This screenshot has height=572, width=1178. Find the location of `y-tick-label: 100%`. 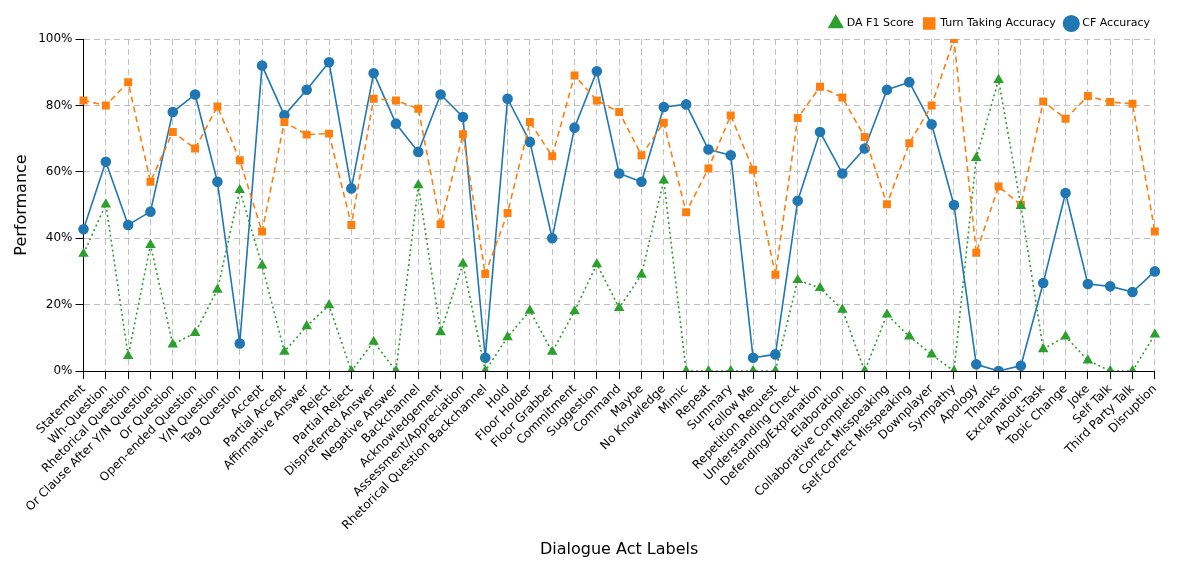

y-tick-label: 100% is located at coordinates (55, 38).